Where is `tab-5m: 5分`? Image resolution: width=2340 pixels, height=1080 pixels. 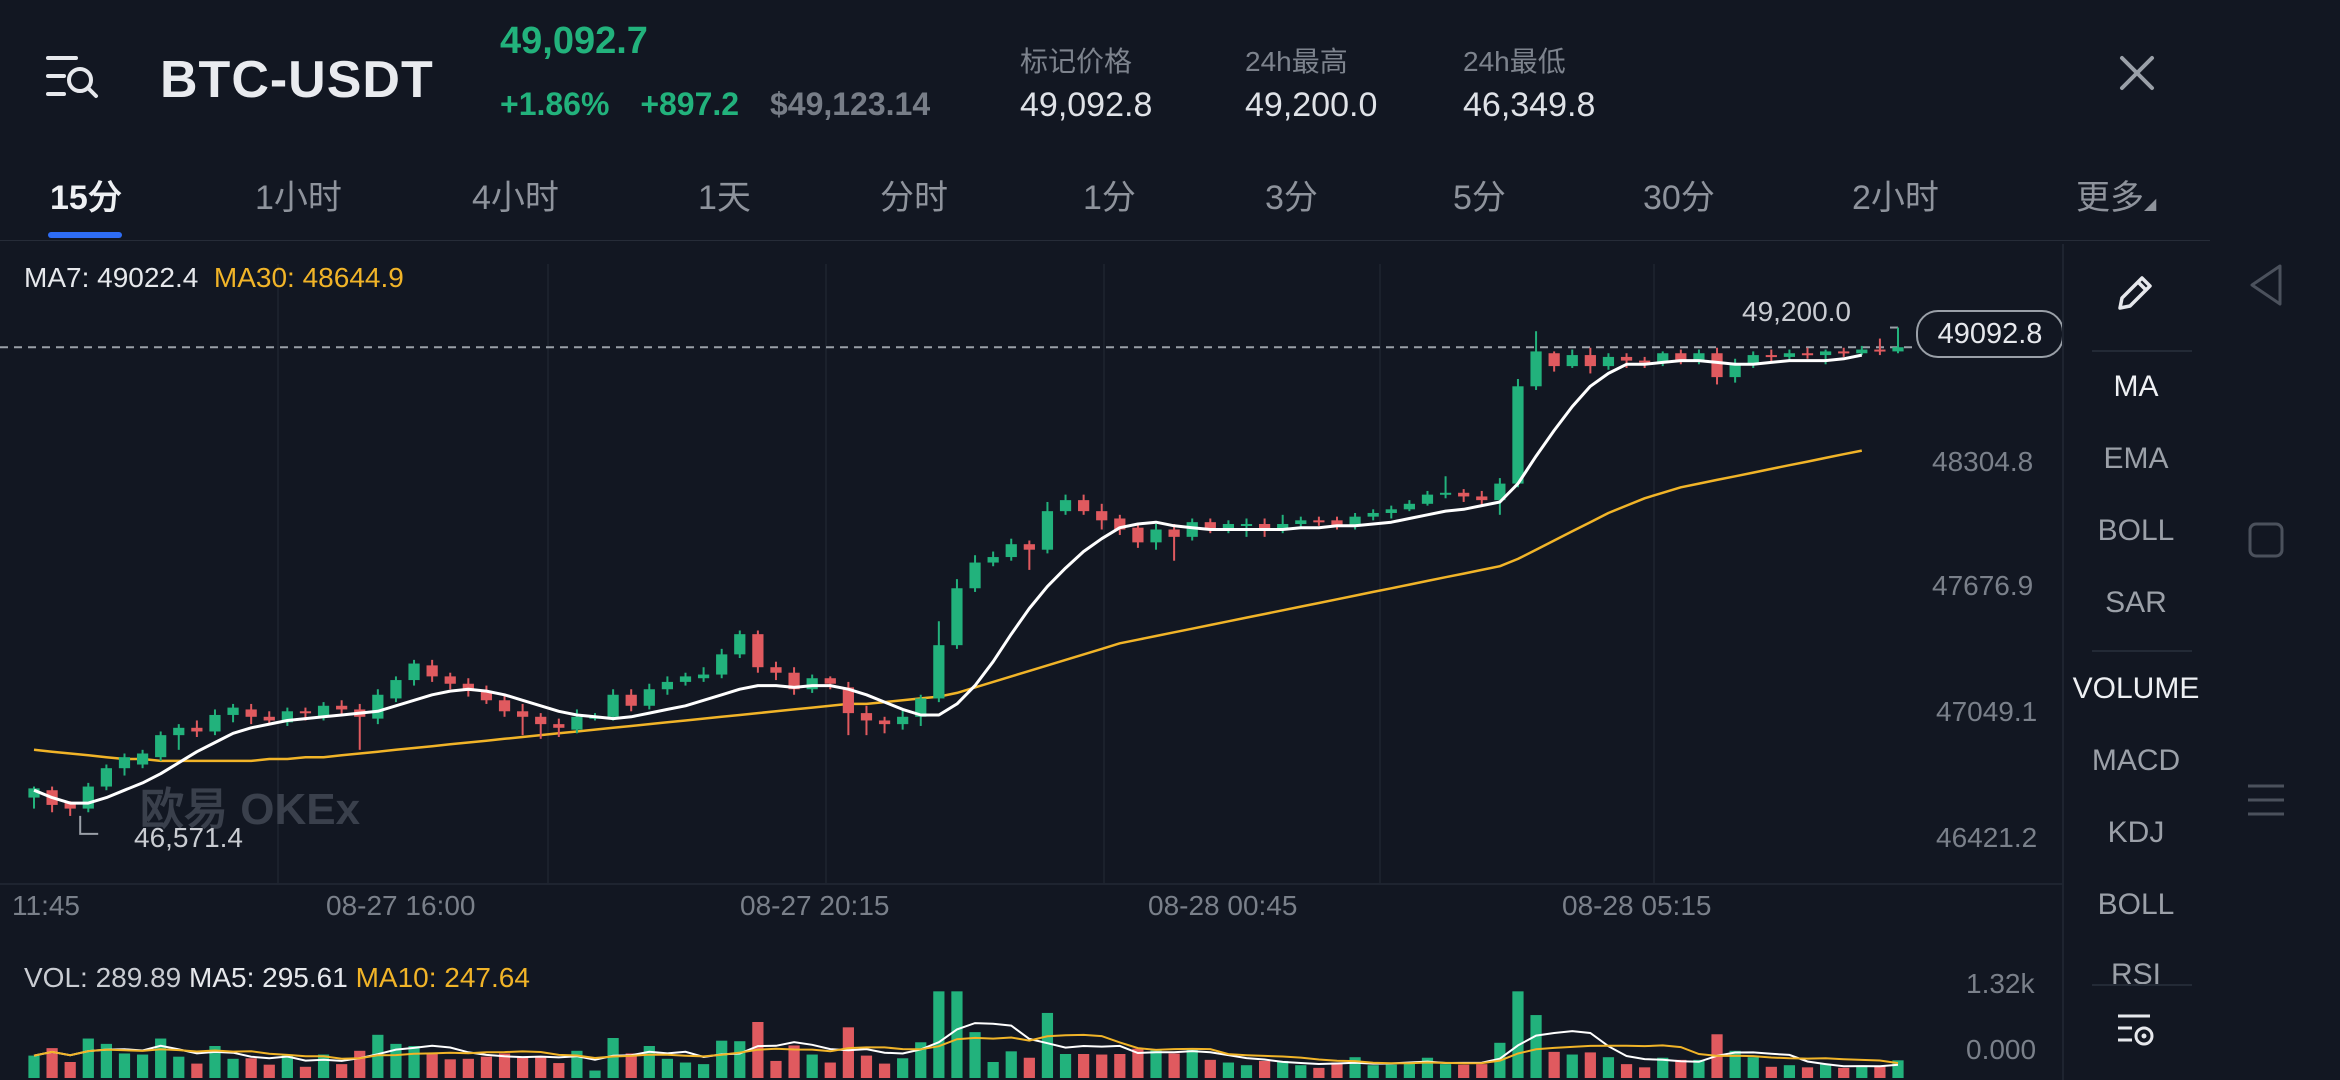 tab-5m: 5分 is located at coordinates (1479, 198).